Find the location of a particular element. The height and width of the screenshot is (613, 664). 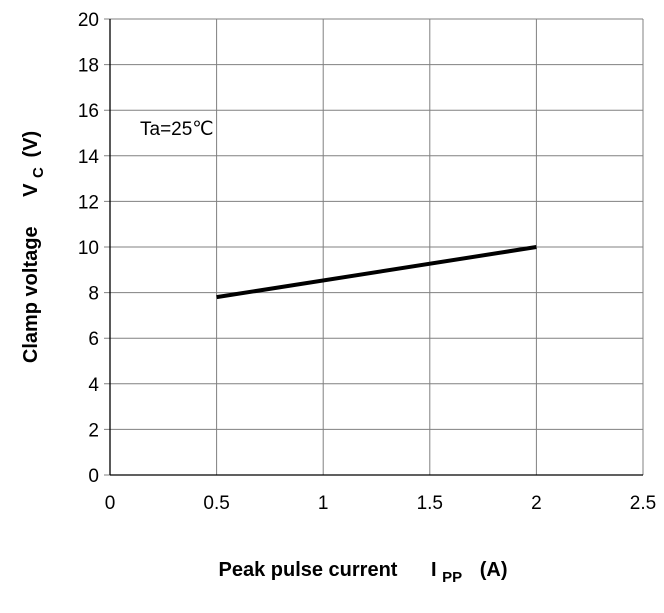

y-tick-label-9: 18 is located at coordinates (88, 66).